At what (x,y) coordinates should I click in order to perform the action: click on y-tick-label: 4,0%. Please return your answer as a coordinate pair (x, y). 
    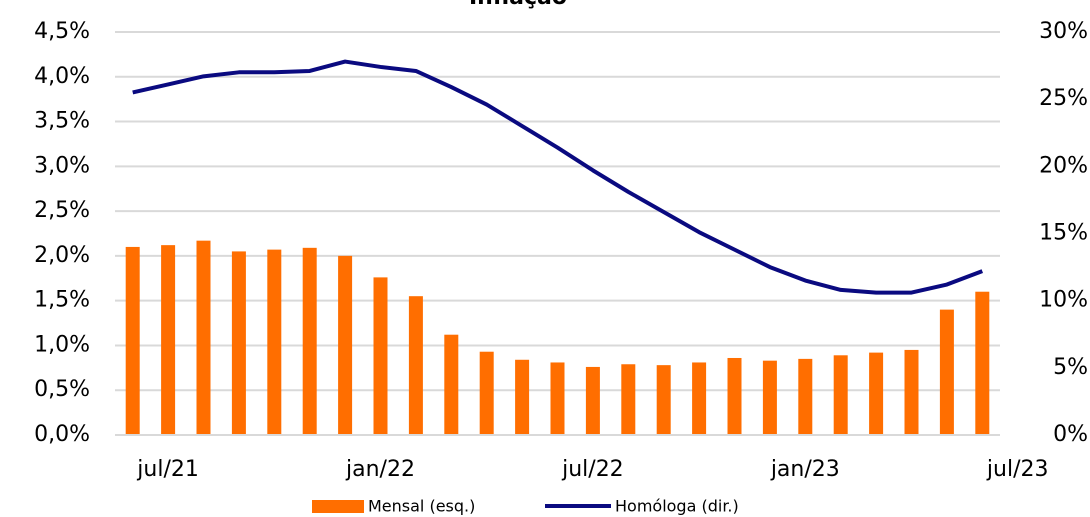
    Looking at the image, I should click on (62, 76).